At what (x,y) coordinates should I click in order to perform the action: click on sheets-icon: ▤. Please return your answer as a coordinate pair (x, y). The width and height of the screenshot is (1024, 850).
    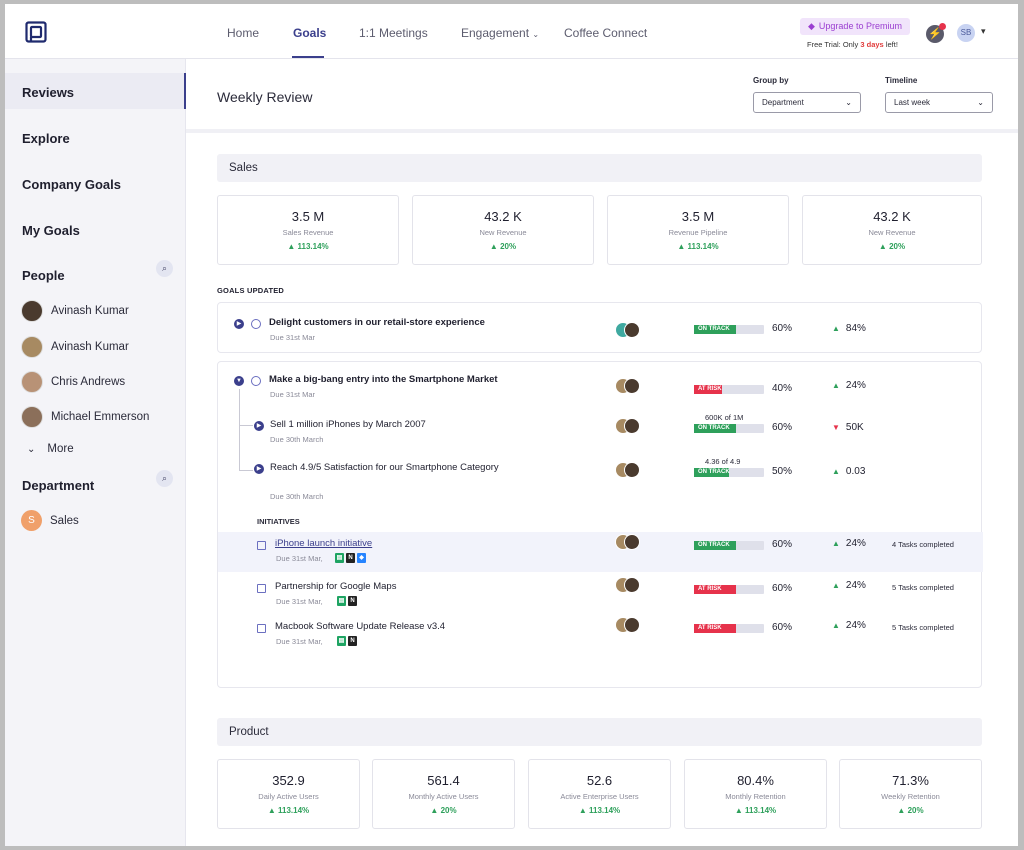
    Looking at the image, I should click on (341, 641).